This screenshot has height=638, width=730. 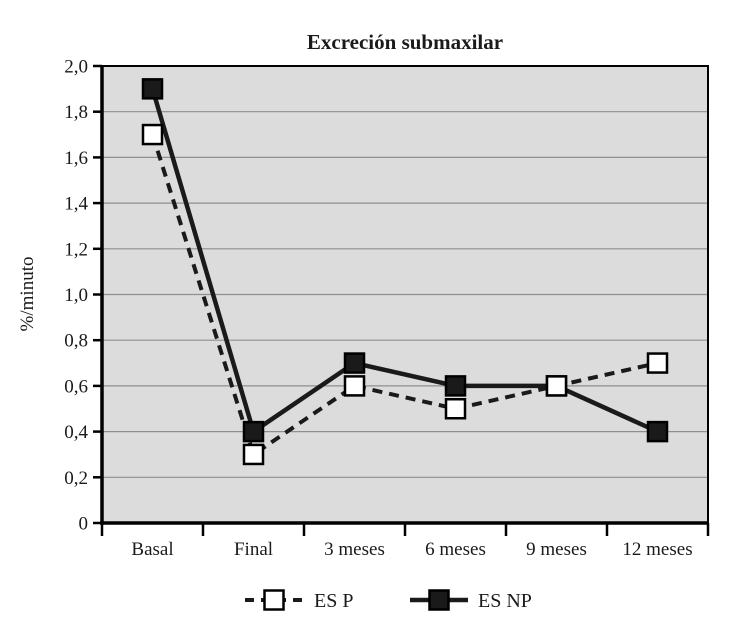 I want to click on x-category-label: 3 meses, so click(x=354, y=549).